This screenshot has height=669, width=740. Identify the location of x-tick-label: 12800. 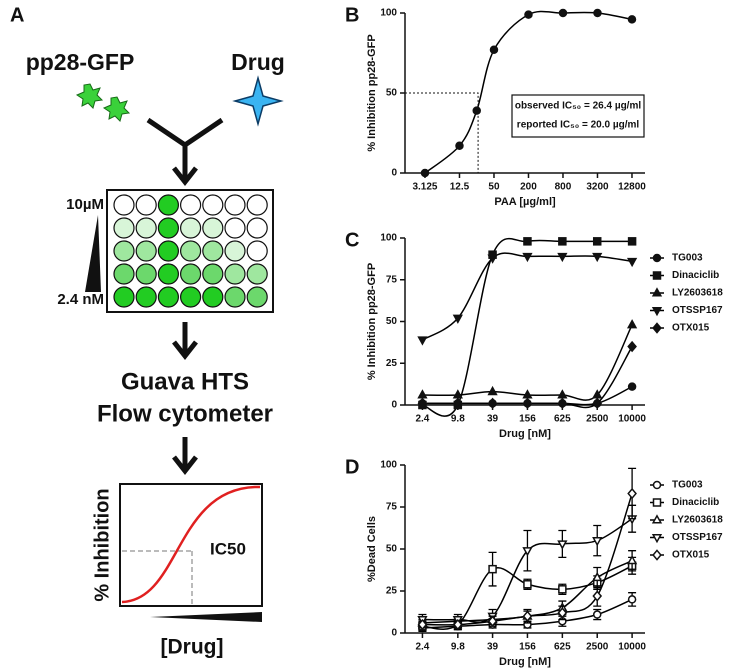
(632, 187).